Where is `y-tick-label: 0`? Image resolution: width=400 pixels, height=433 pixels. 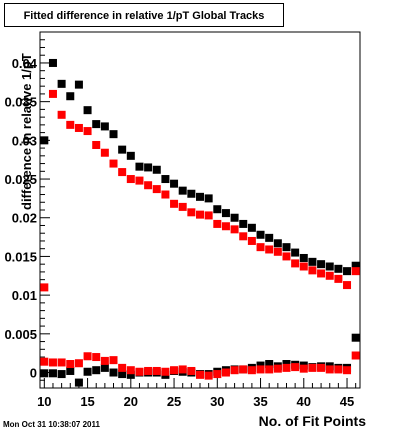 y-tick-label: 0 is located at coordinates (33, 373).